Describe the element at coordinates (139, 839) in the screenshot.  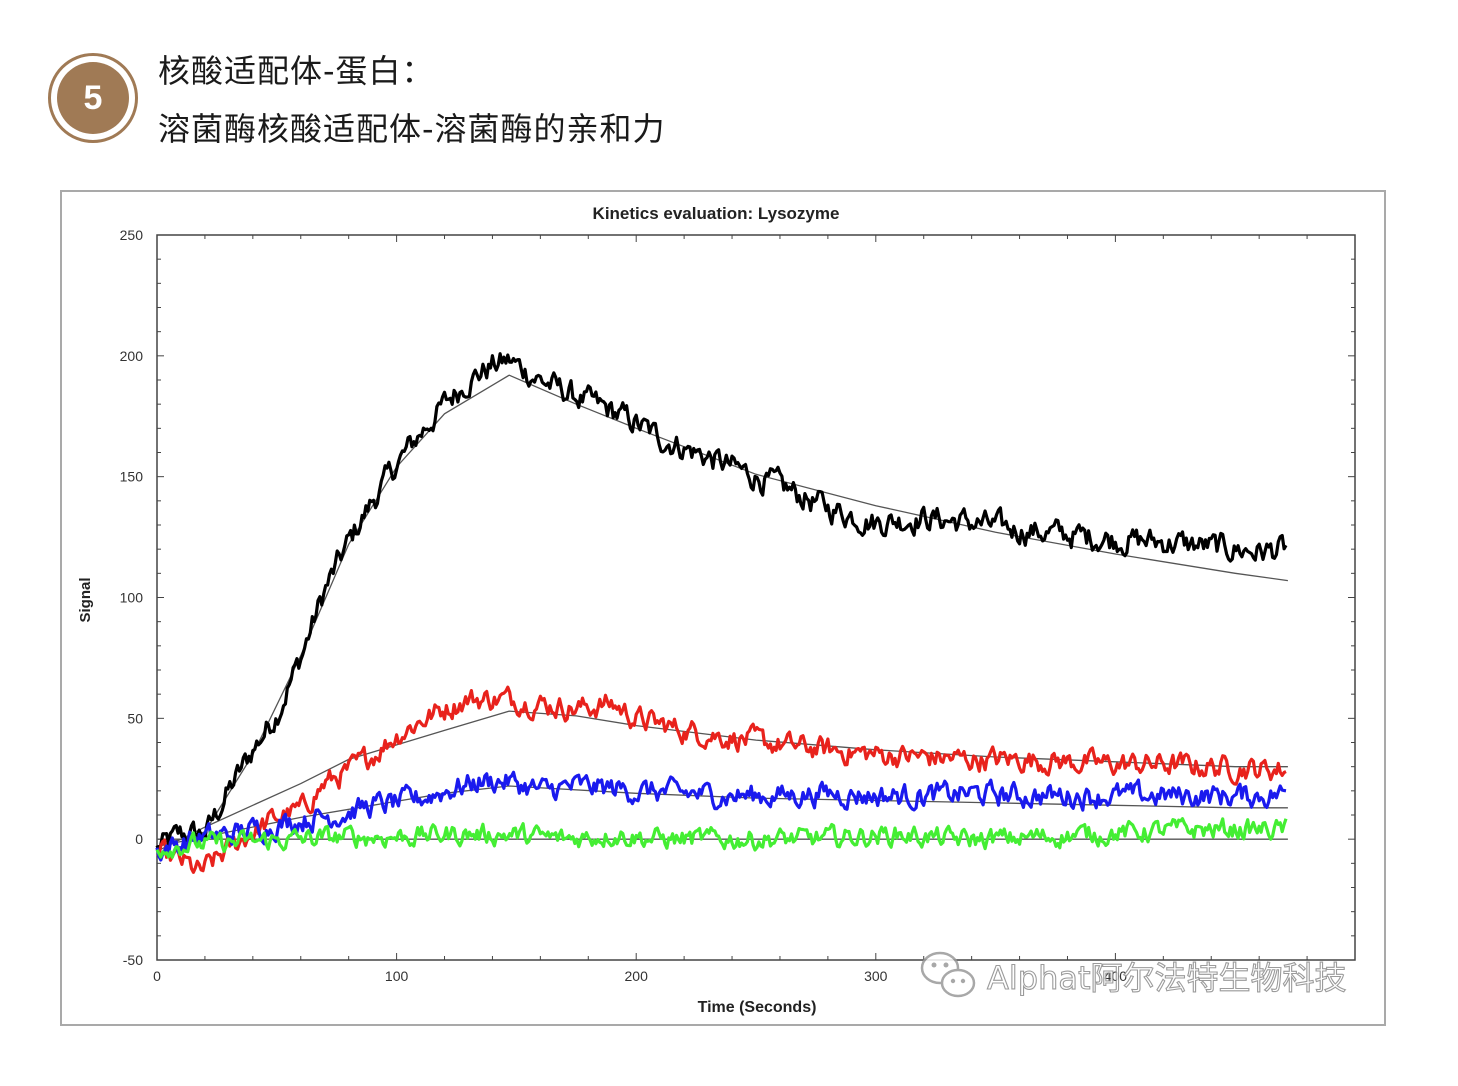
I see `y-tick-label: 0` at that location.